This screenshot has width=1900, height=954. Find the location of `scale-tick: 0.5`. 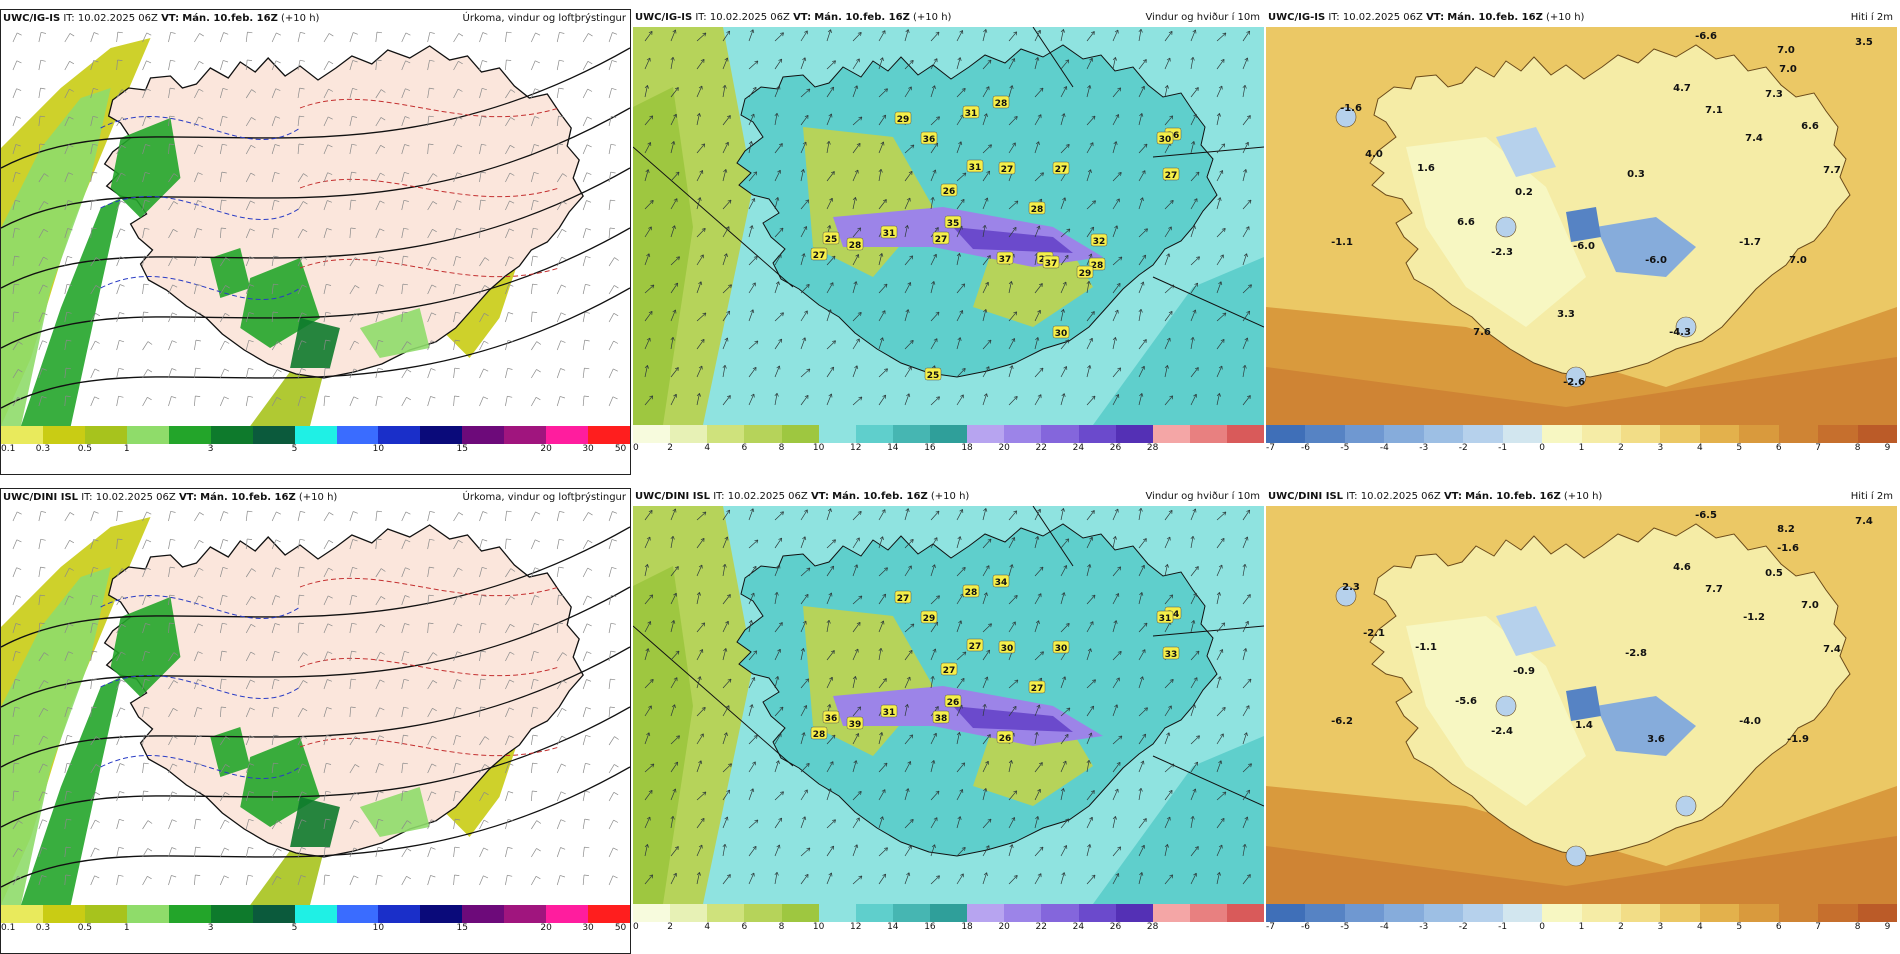

scale-tick: 0.5 is located at coordinates (85, 449).